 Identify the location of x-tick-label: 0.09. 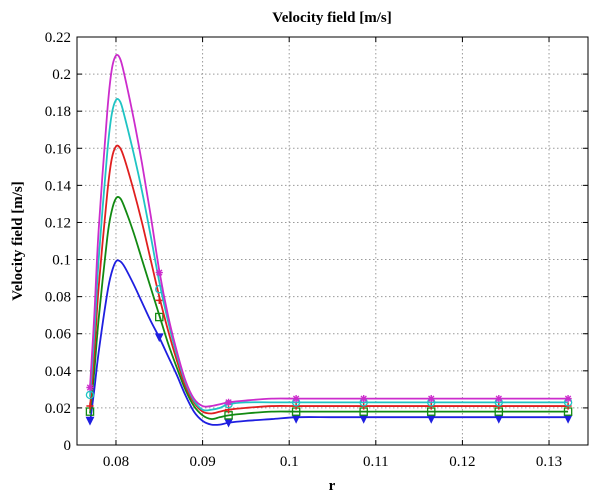
(202, 462).